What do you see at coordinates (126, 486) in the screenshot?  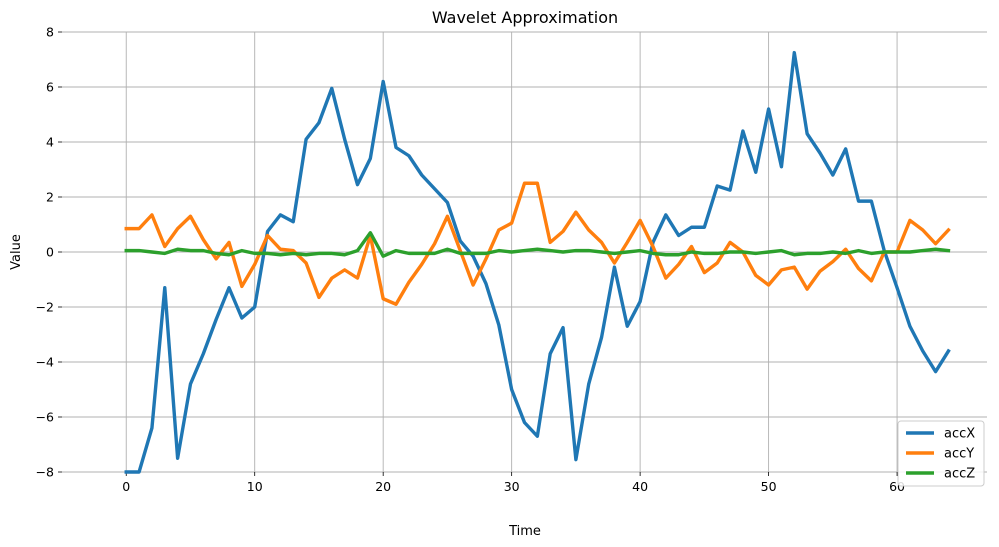 I see `x-tick-label: 0` at bounding box center [126, 486].